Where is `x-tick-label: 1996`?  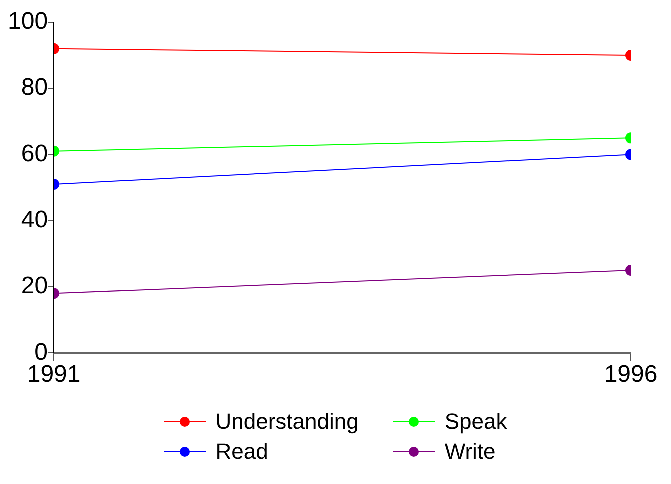 x-tick-label: 1996 is located at coordinates (631, 374).